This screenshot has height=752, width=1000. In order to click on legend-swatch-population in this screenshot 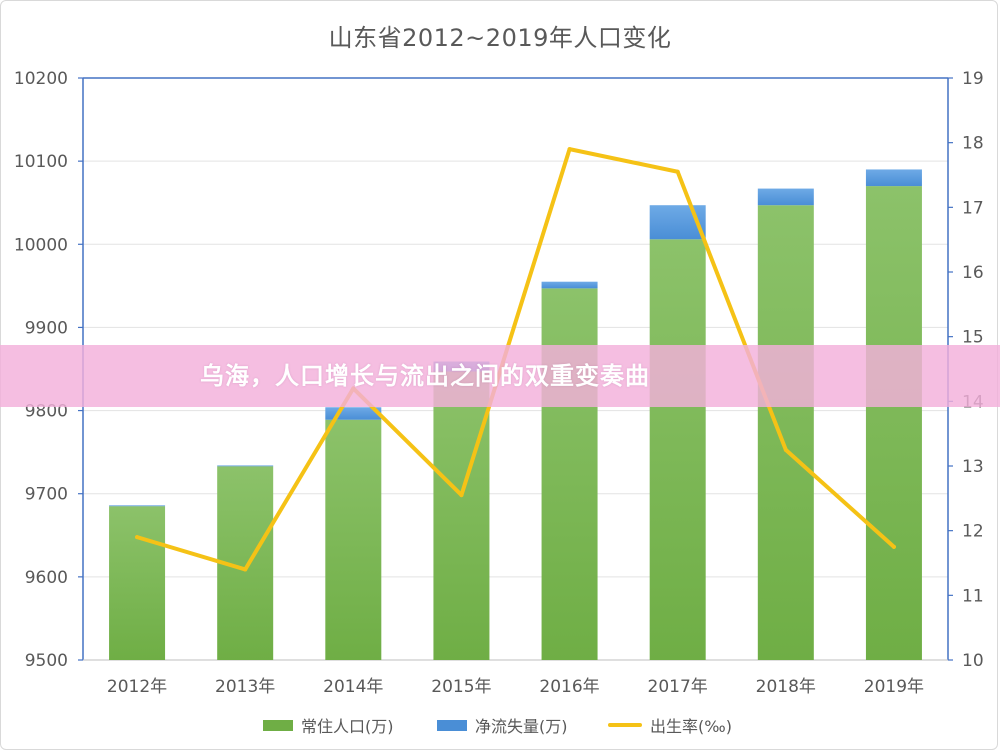, I will do `click(278, 725)`.